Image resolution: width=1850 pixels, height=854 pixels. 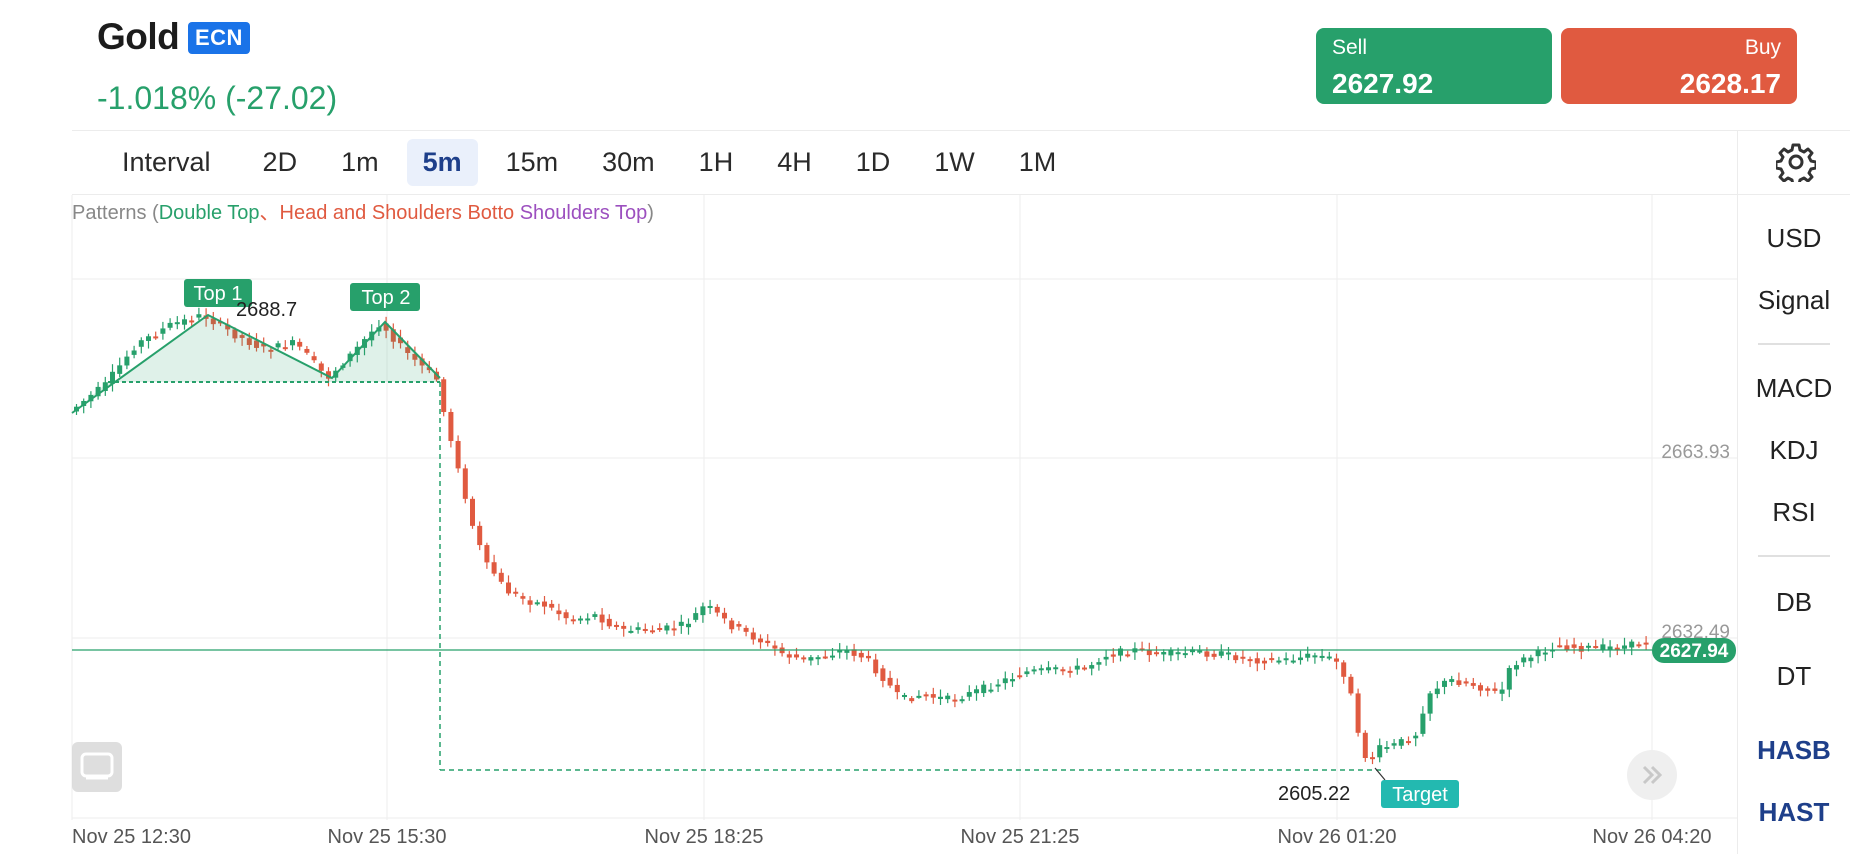 I want to click on interval-1d: 1D, so click(x=873, y=161).